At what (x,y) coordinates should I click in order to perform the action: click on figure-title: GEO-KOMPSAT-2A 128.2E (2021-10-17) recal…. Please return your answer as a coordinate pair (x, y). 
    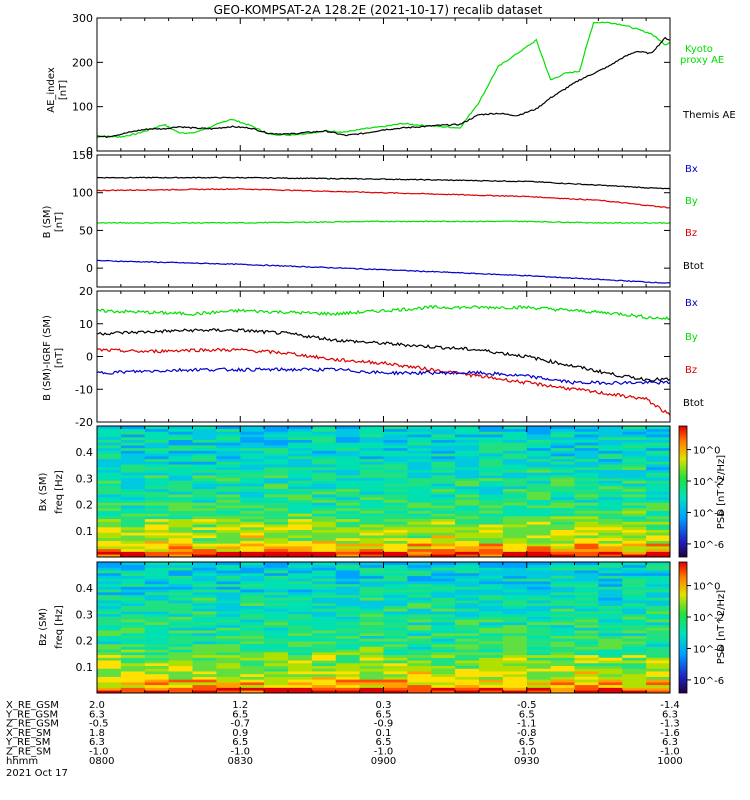
    Looking at the image, I should click on (378, 10).